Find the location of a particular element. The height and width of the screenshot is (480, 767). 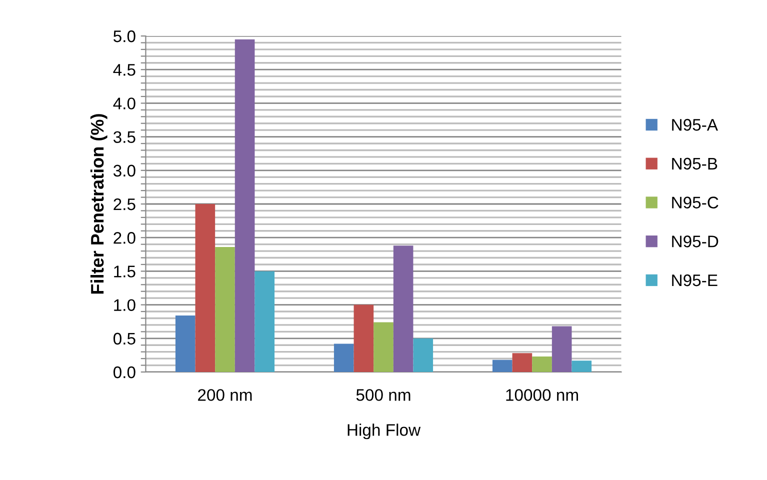

legend-label: N95-A is located at coordinates (695, 124).